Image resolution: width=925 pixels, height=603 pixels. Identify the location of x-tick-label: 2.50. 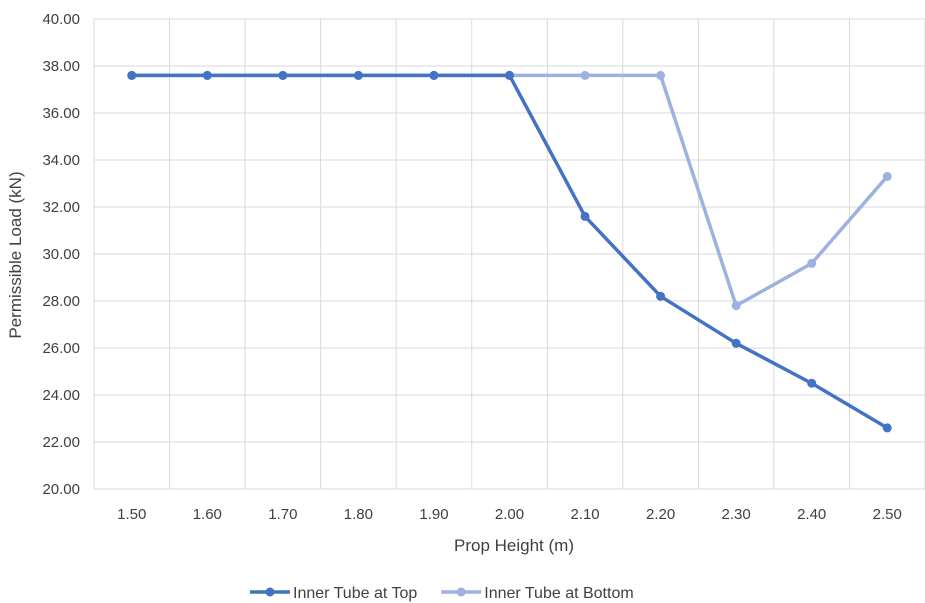
(887, 514).